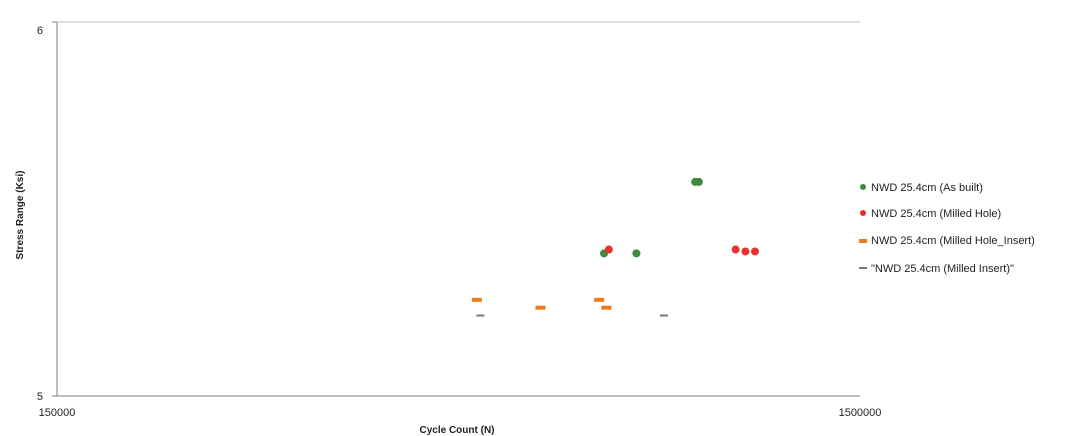  What do you see at coordinates (927, 188) in the screenshot?
I see `legend-label-as-built: NWD 25.4cm (As built)` at bounding box center [927, 188].